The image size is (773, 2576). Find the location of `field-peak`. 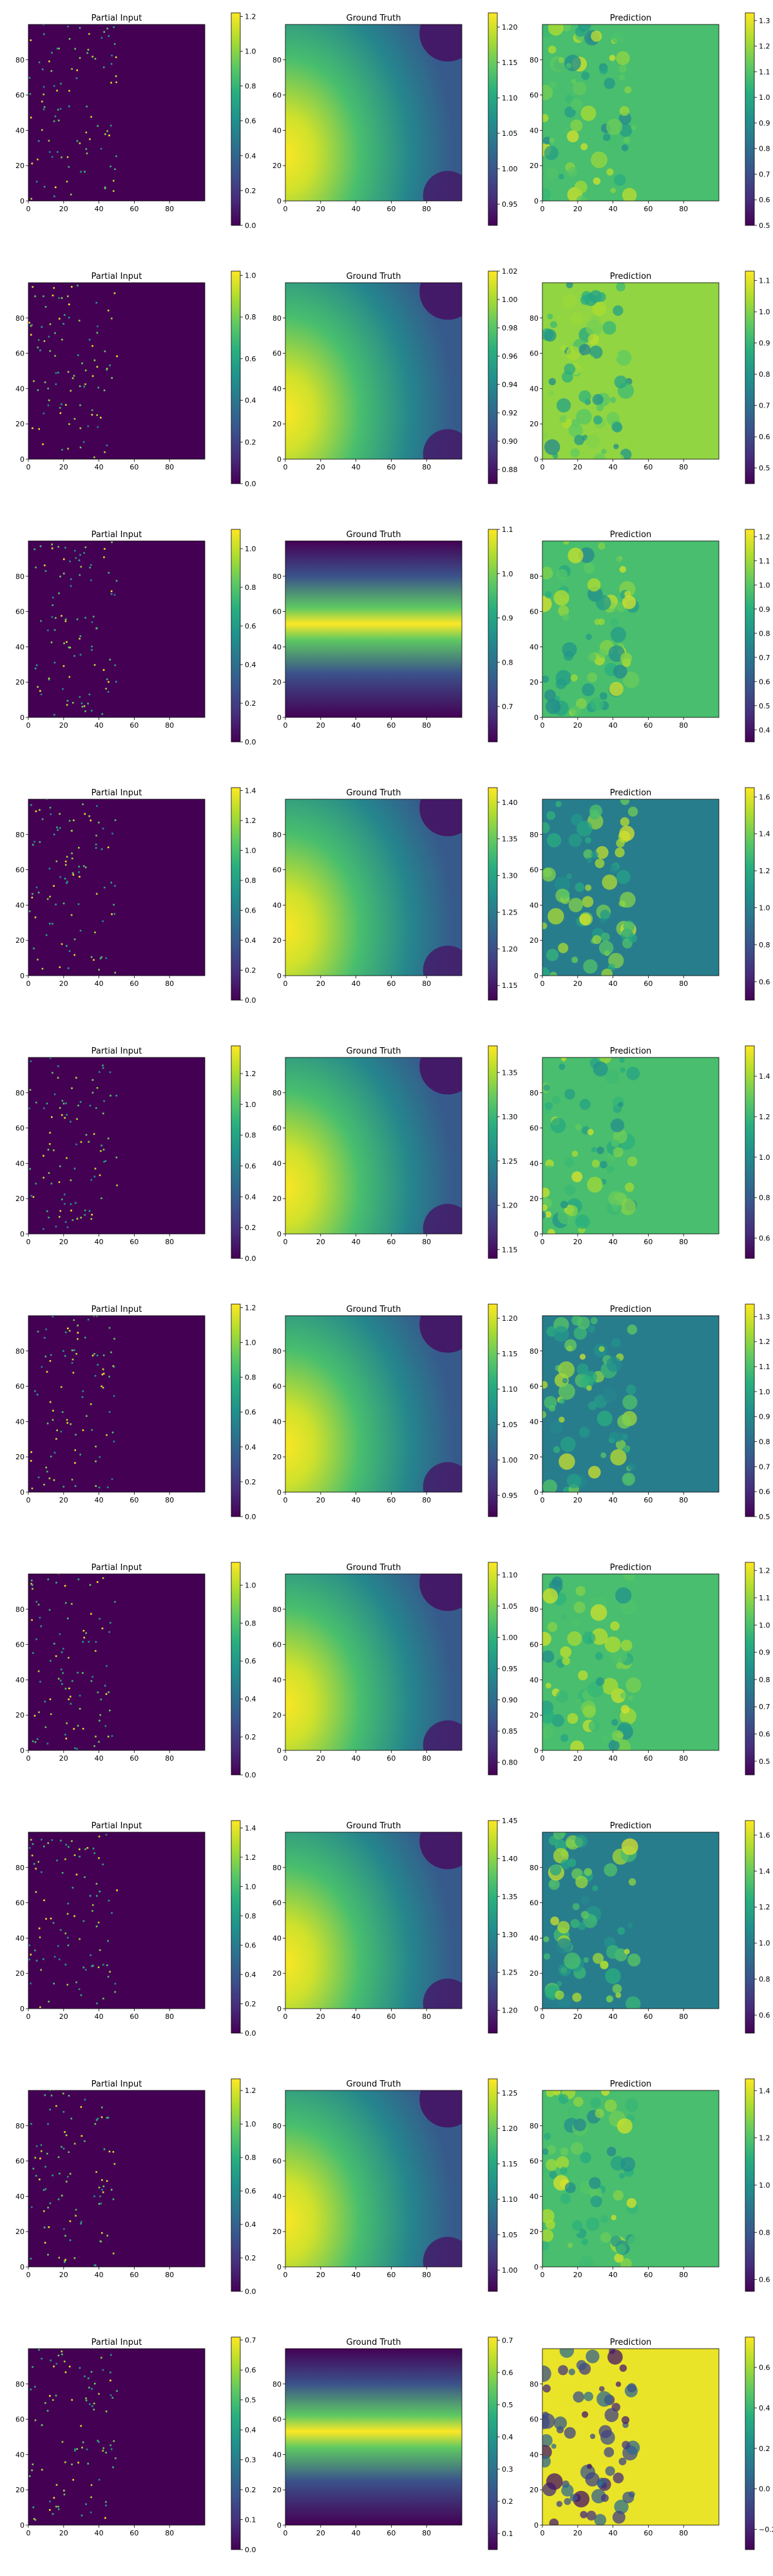

field-peak is located at coordinates (373, 1662).